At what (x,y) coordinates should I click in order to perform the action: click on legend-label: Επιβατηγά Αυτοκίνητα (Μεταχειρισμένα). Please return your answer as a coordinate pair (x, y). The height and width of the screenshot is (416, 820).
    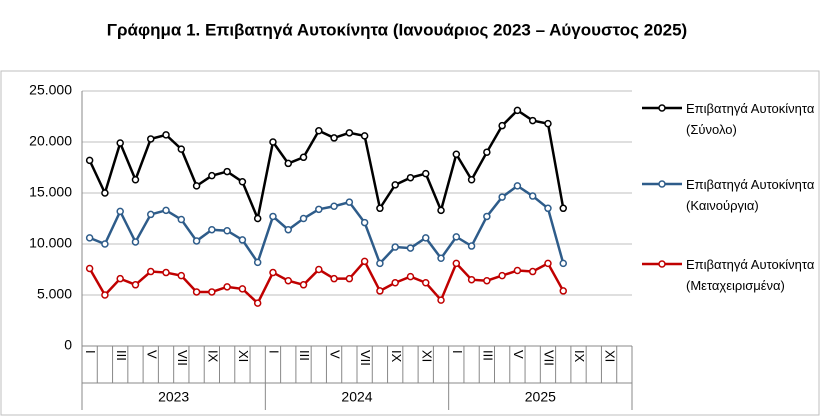
    Looking at the image, I should click on (750, 275).